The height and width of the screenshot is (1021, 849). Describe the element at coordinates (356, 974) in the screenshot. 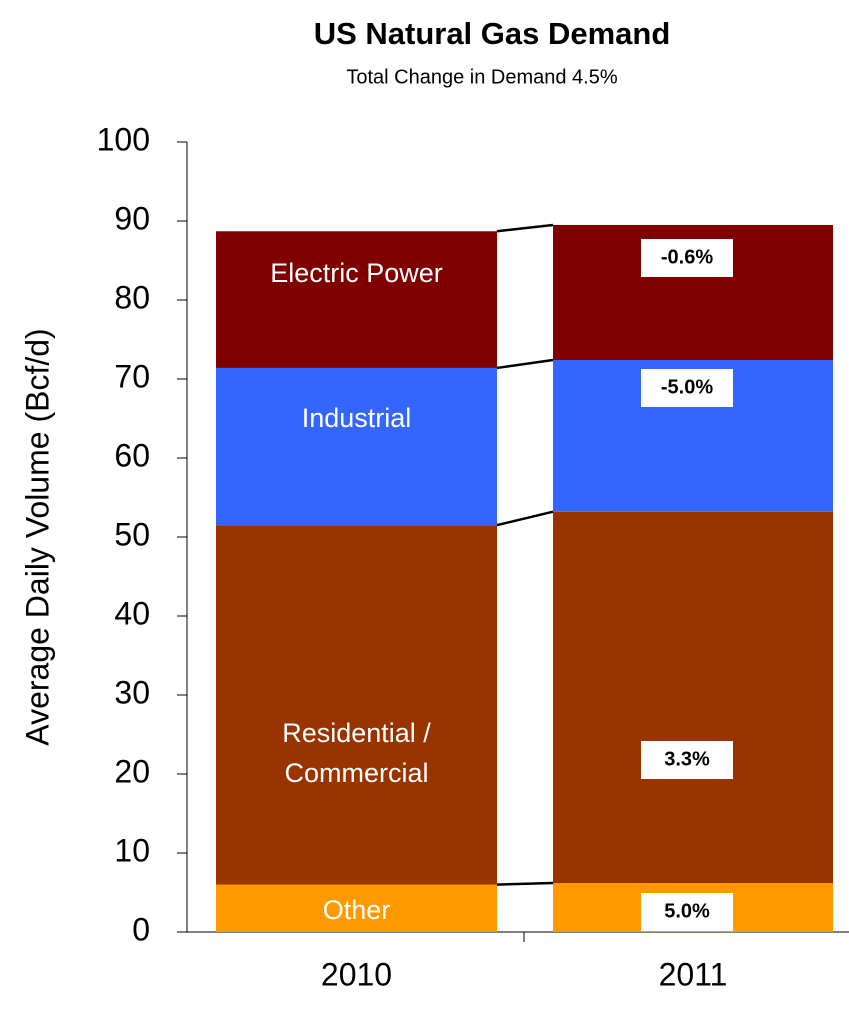

I see `x-tick-label: 2010` at that location.